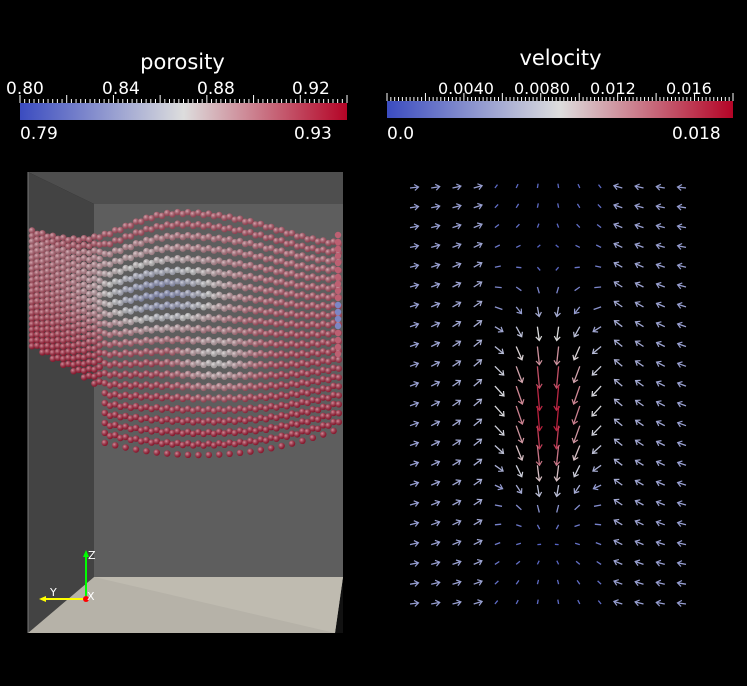 The height and width of the screenshot is (686, 747). What do you see at coordinates (92, 555) in the screenshot?
I see `axis-z-label: Z` at bounding box center [92, 555].